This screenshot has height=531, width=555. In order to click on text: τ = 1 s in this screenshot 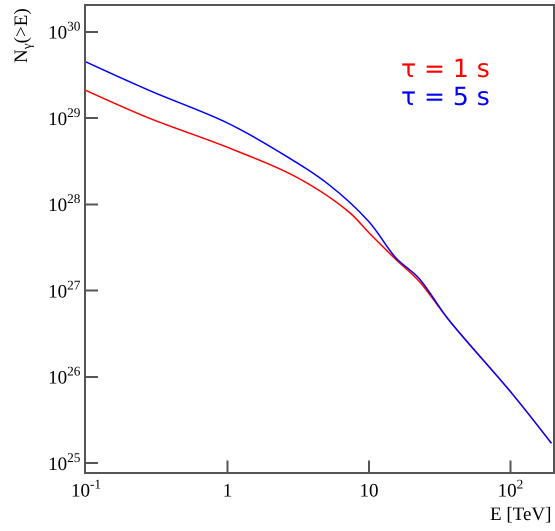, I will do `click(445, 68)`.